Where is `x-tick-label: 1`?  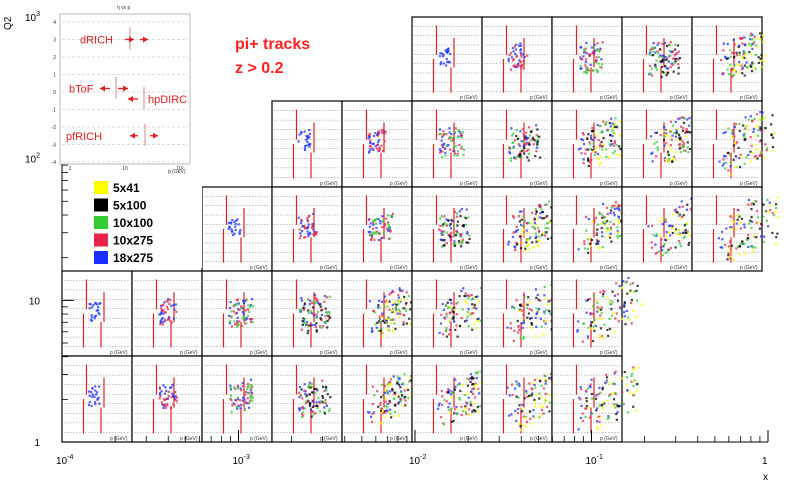
x-tick-label: 1 is located at coordinates (765, 461).